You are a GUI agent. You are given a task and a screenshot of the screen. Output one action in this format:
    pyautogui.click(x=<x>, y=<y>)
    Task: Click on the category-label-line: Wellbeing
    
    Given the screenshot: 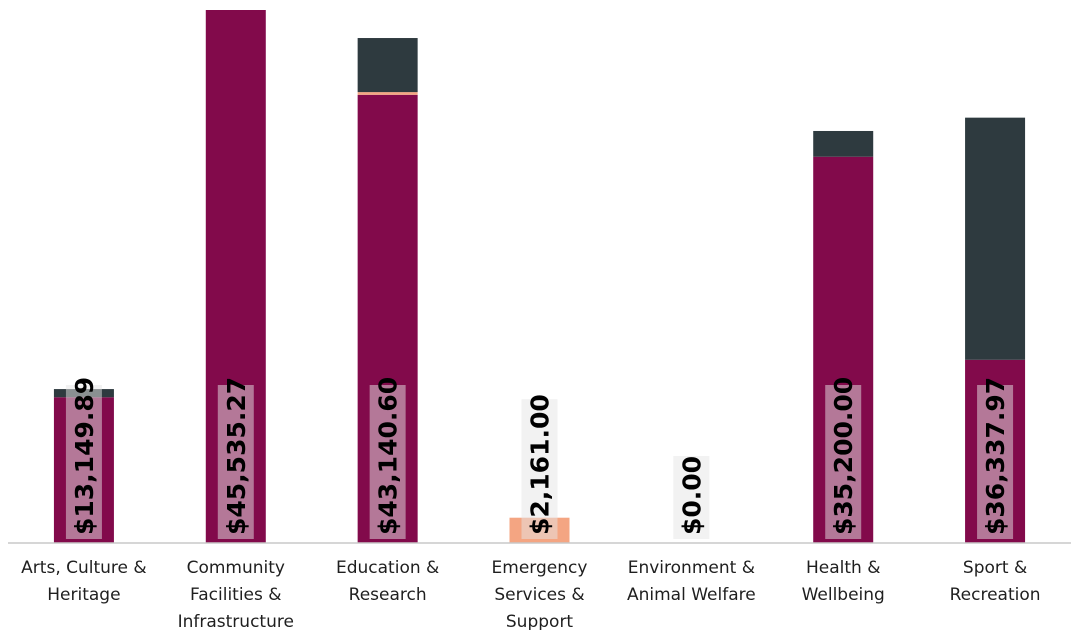 What is the action you would take?
    pyautogui.click(x=843, y=595)
    